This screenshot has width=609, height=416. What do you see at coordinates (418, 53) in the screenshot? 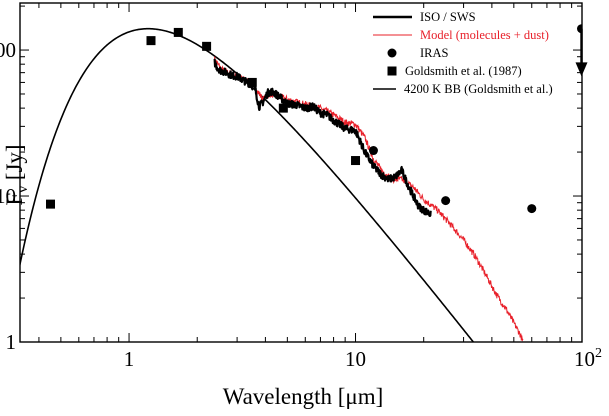
I see `legend-entry-iras: IRAS` at bounding box center [418, 53].